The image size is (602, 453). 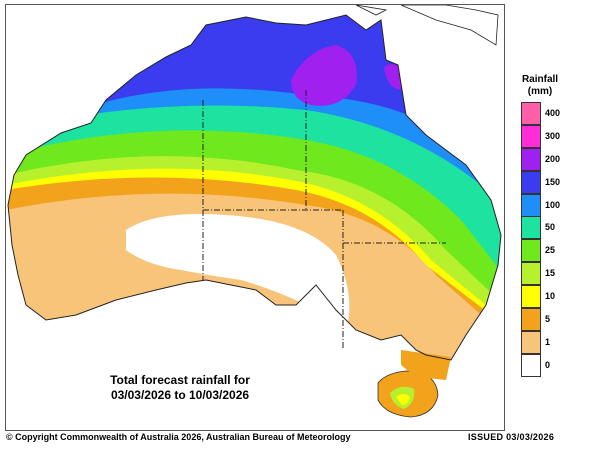 I want to click on legend-item: 50, so click(x=540, y=228).